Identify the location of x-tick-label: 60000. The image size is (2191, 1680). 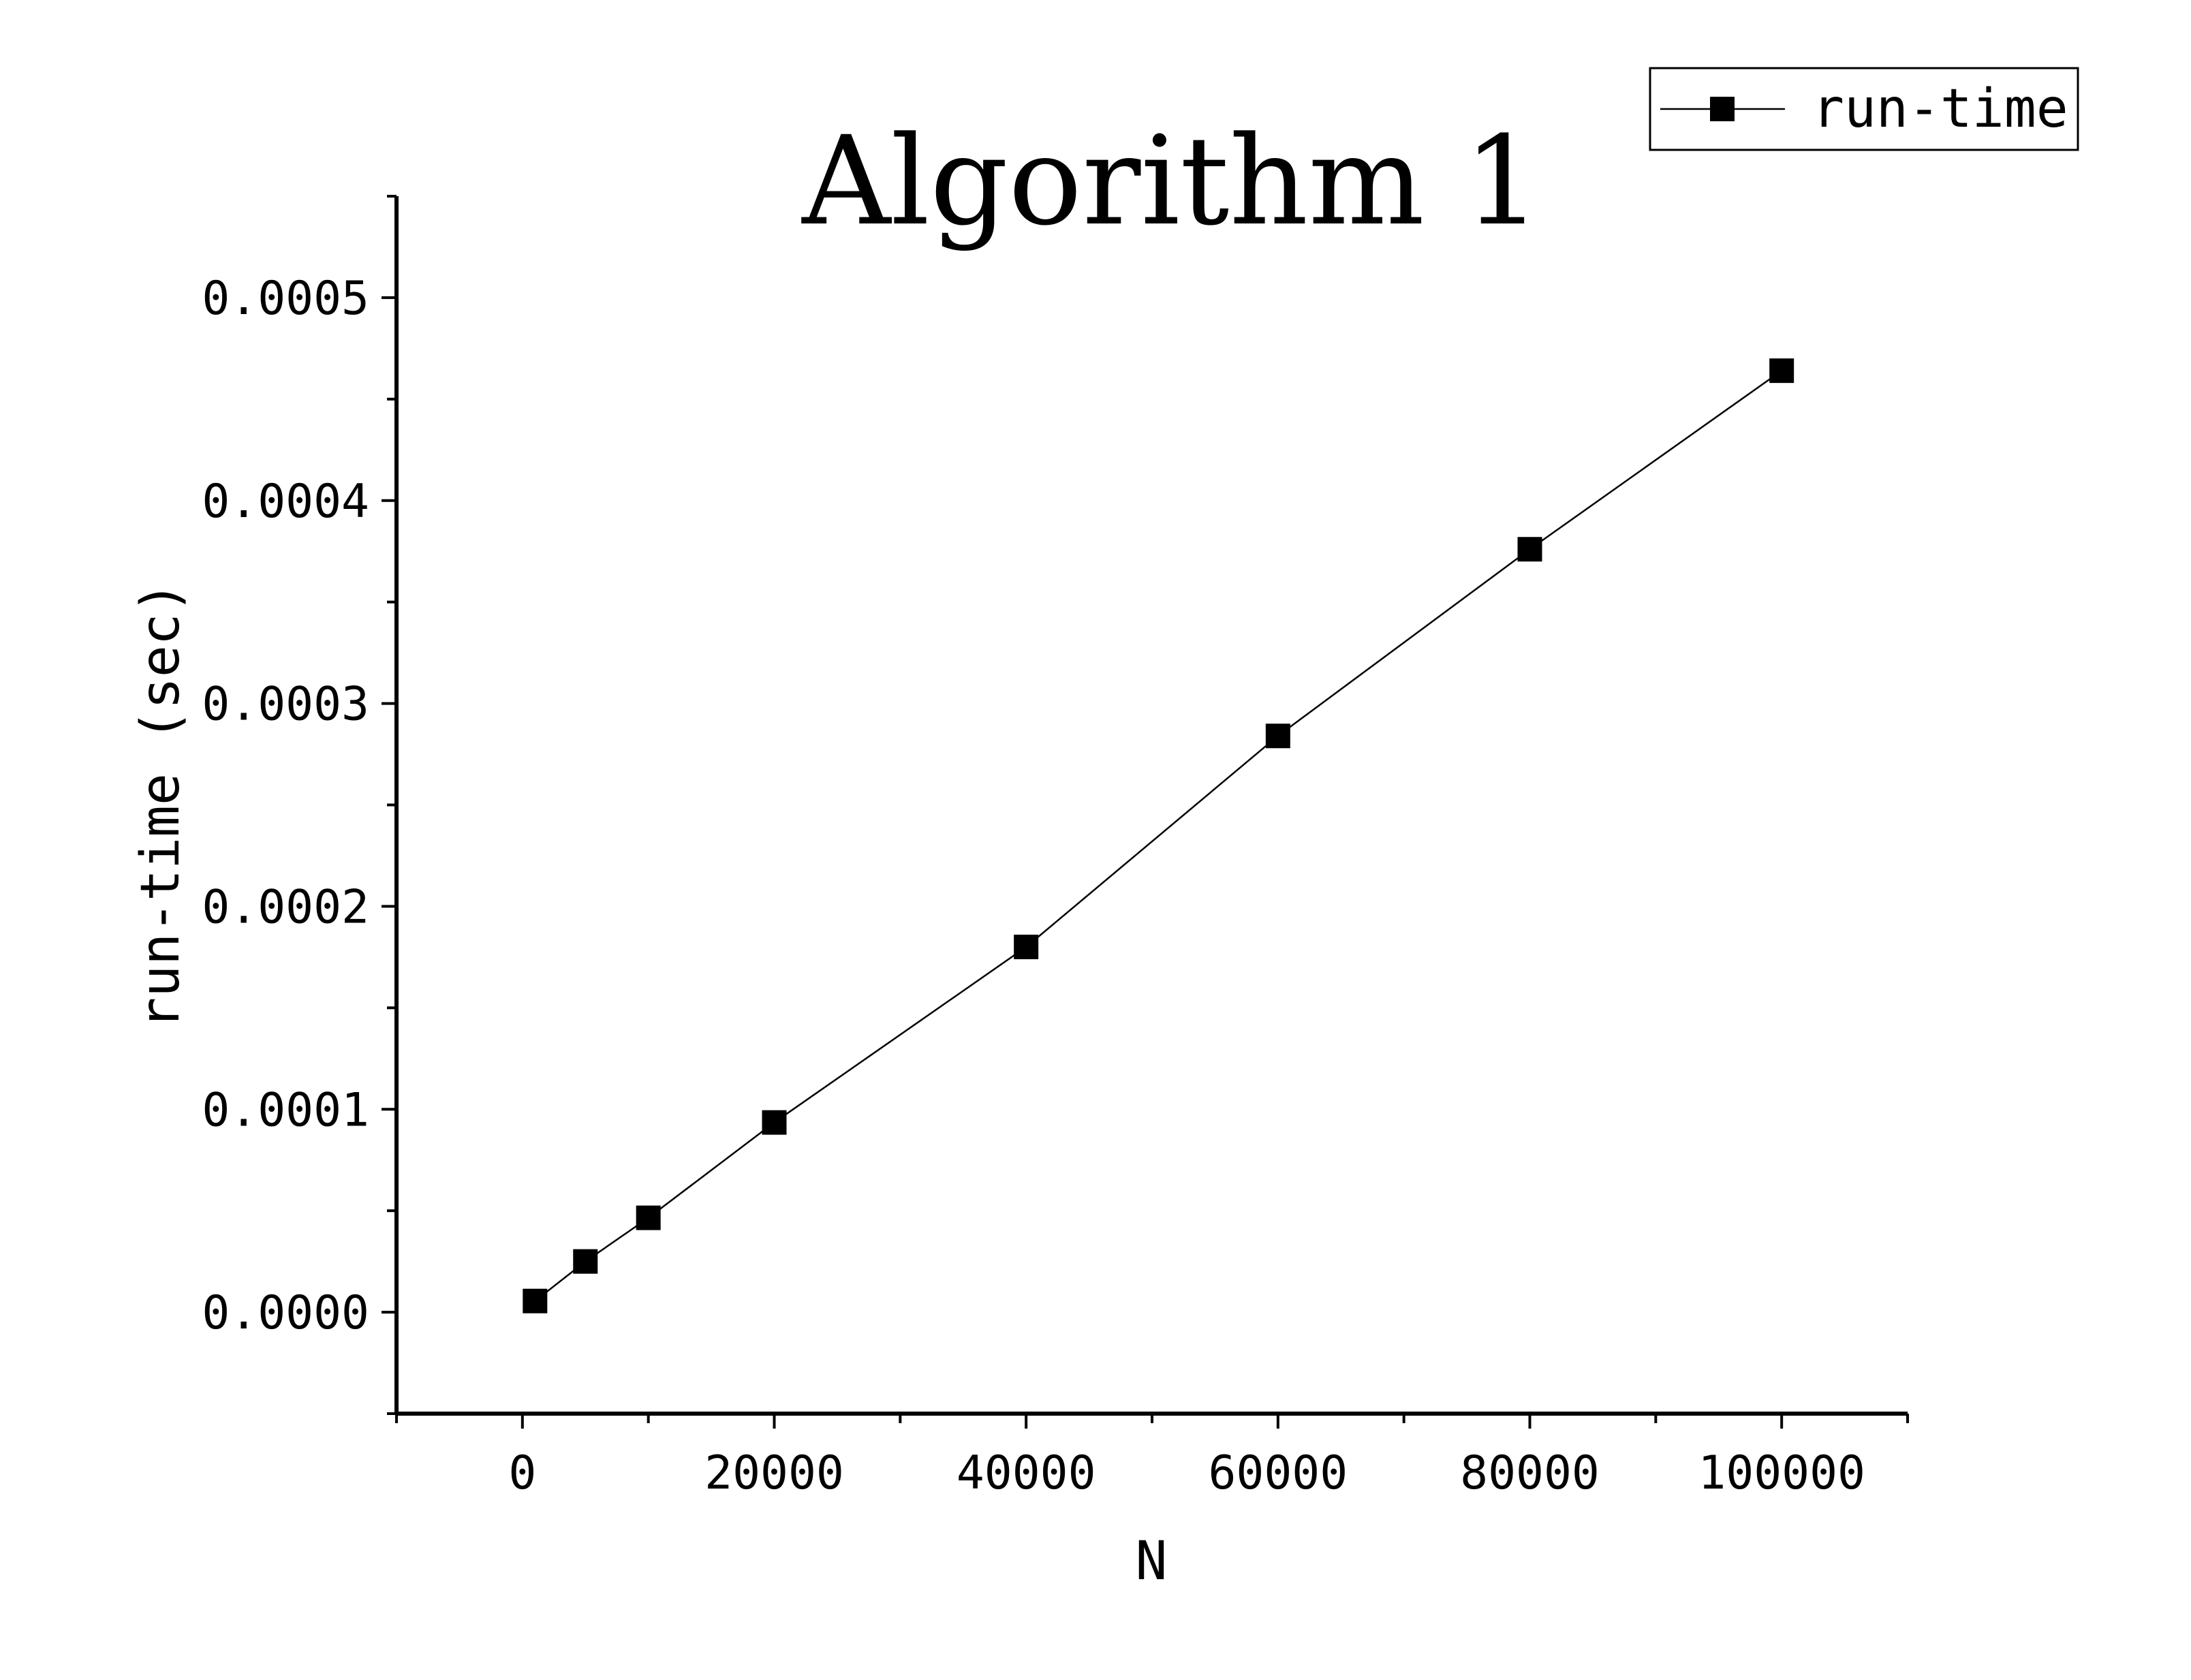
(1278, 1473).